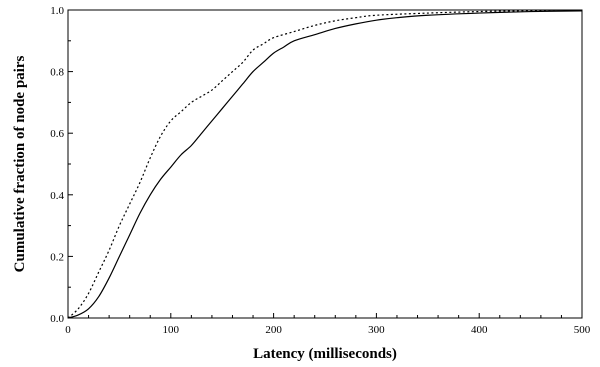 This screenshot has height=367, width=600. What do you see at coordinates (479, 330) in the screenshot?
I see `x-tick-label: 400` at bounding box center [479, 330].